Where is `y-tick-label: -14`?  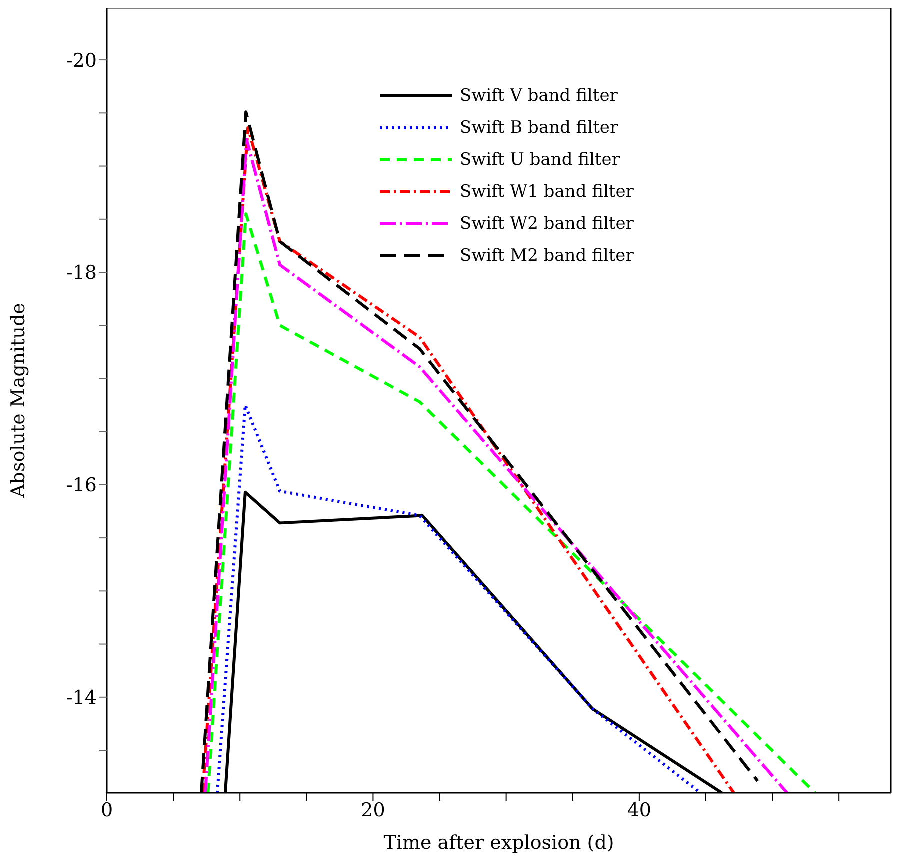
y-tick-label: -14 is located at coordinates (81, 698).